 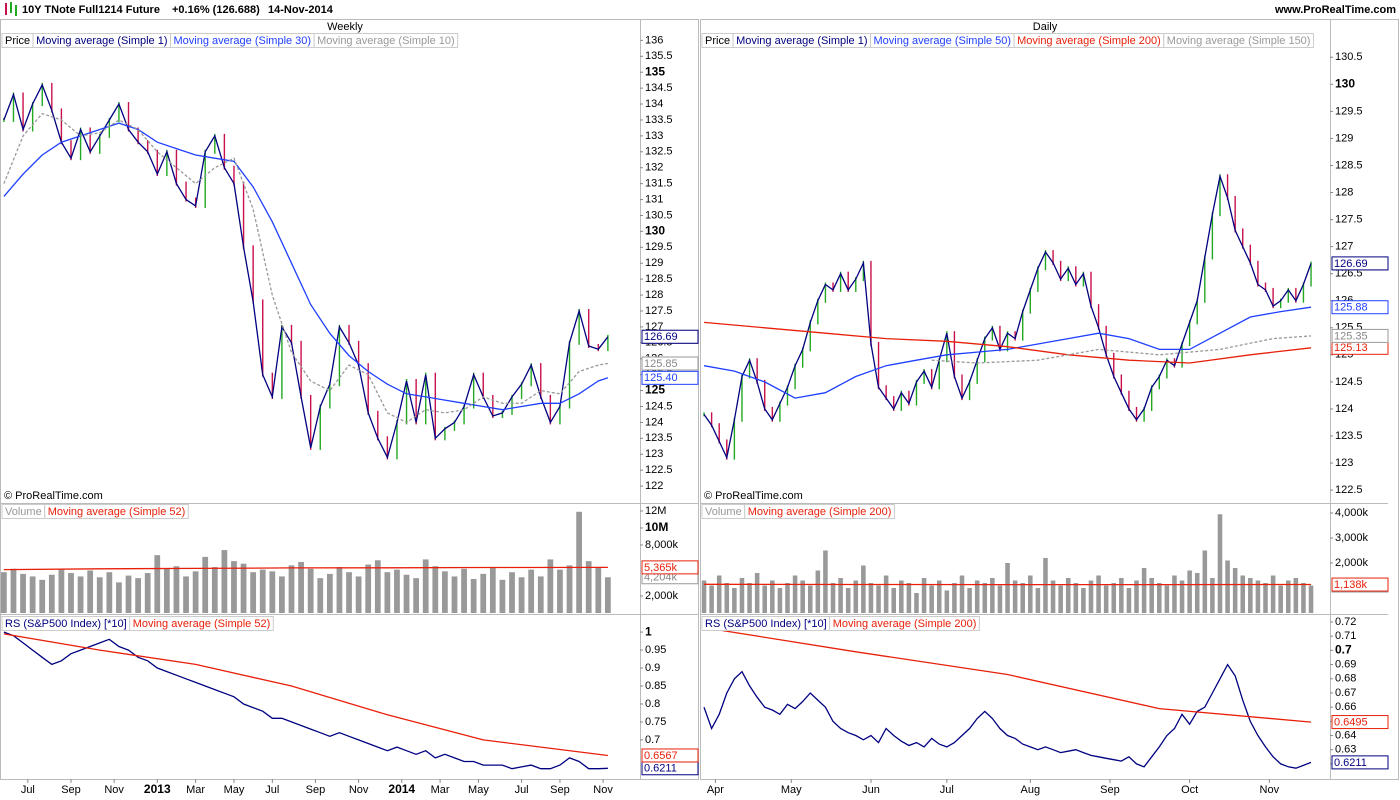 What do you see at coordinates (652, 704) in the screenshot?
I see `y-tick-label: 0.8` at bounding box center [652, 704].